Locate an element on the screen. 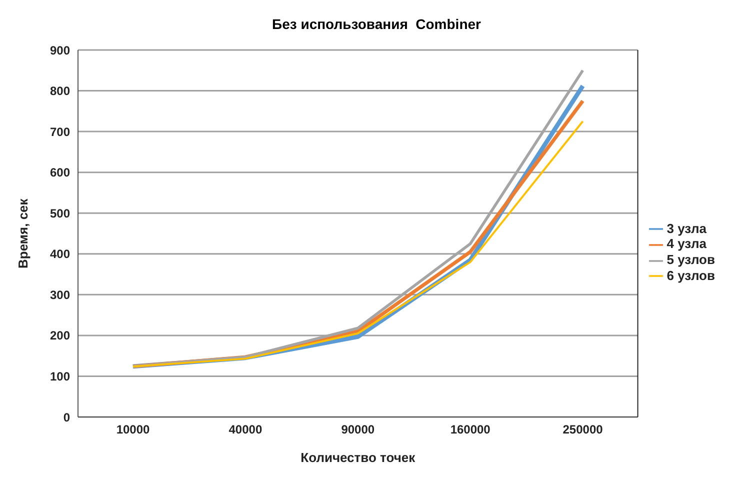  y-axis-title: Время, сек is located at coordinates (23, 233).